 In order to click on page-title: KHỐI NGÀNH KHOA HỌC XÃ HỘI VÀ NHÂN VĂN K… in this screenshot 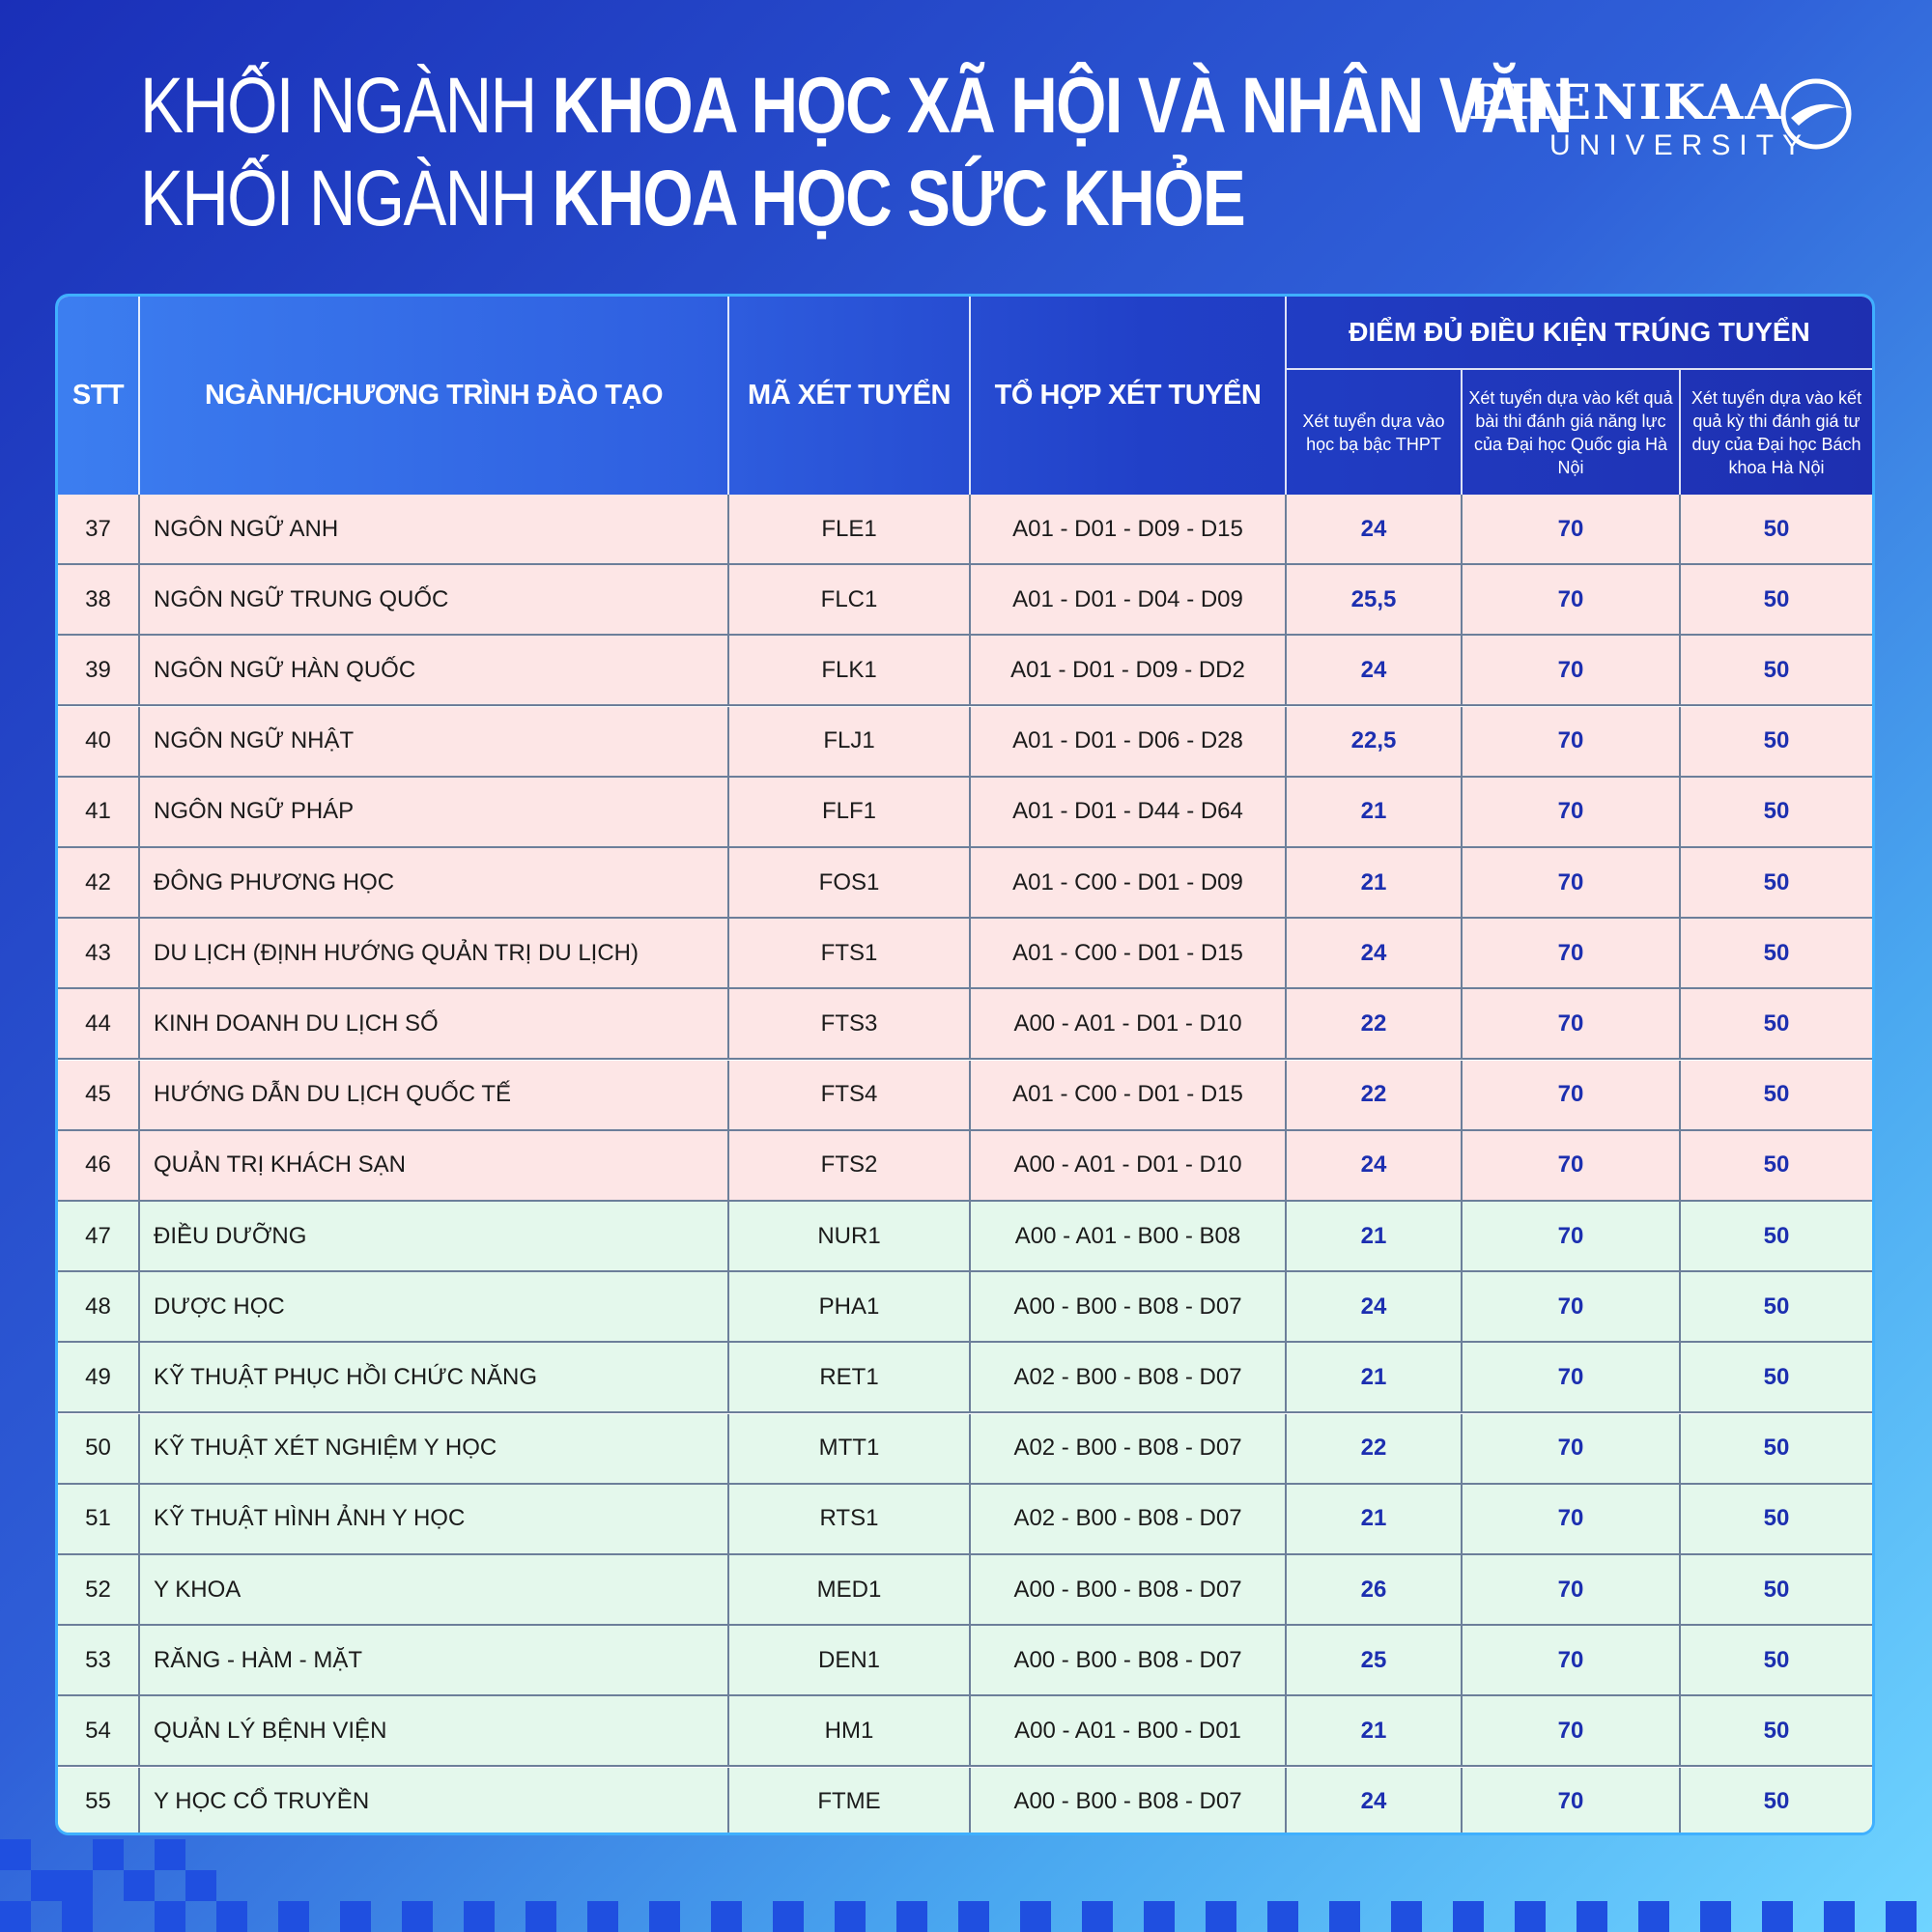, I will do `click(1013, 152)`.